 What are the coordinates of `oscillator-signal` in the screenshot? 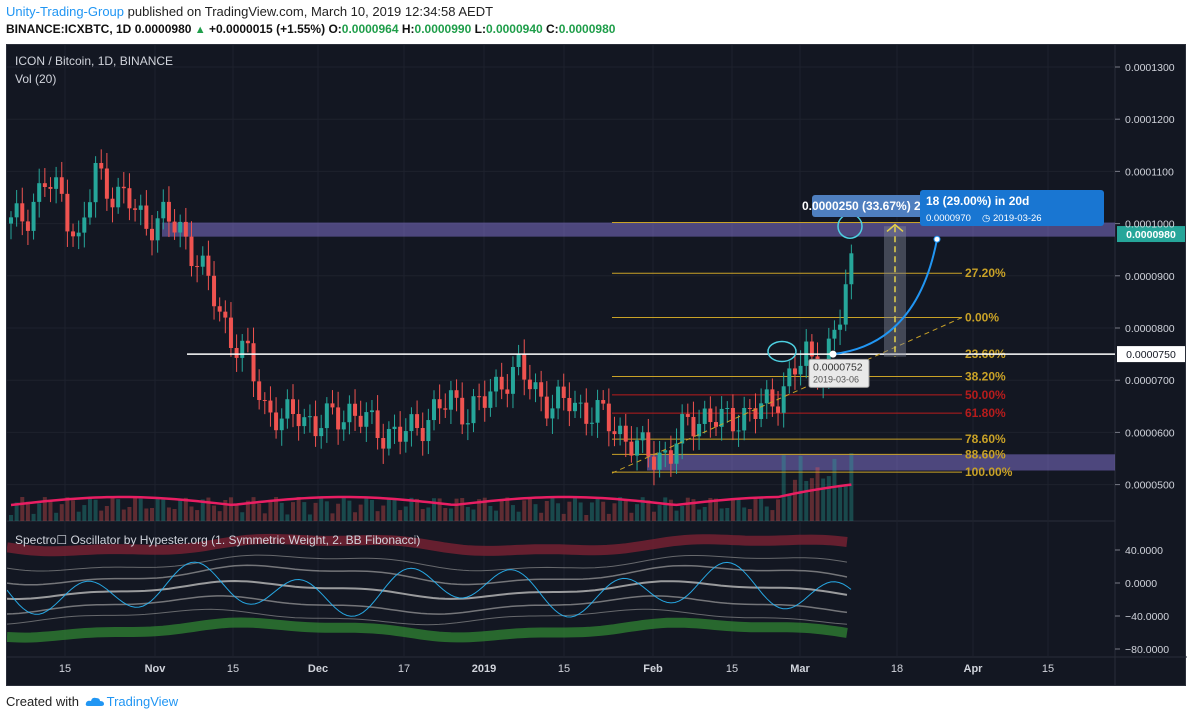 It's located at (429, 589).